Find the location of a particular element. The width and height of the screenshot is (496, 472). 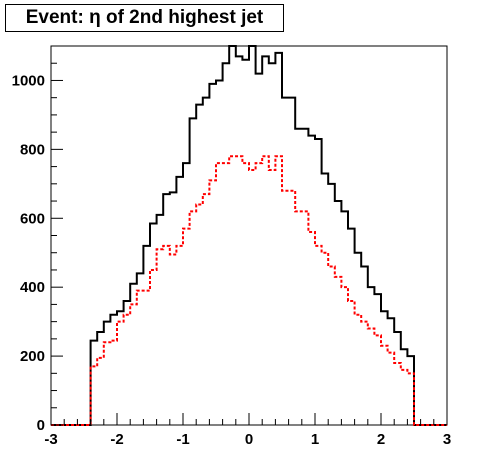

x-tick-label: 1 is located at coordinates (315, 439).